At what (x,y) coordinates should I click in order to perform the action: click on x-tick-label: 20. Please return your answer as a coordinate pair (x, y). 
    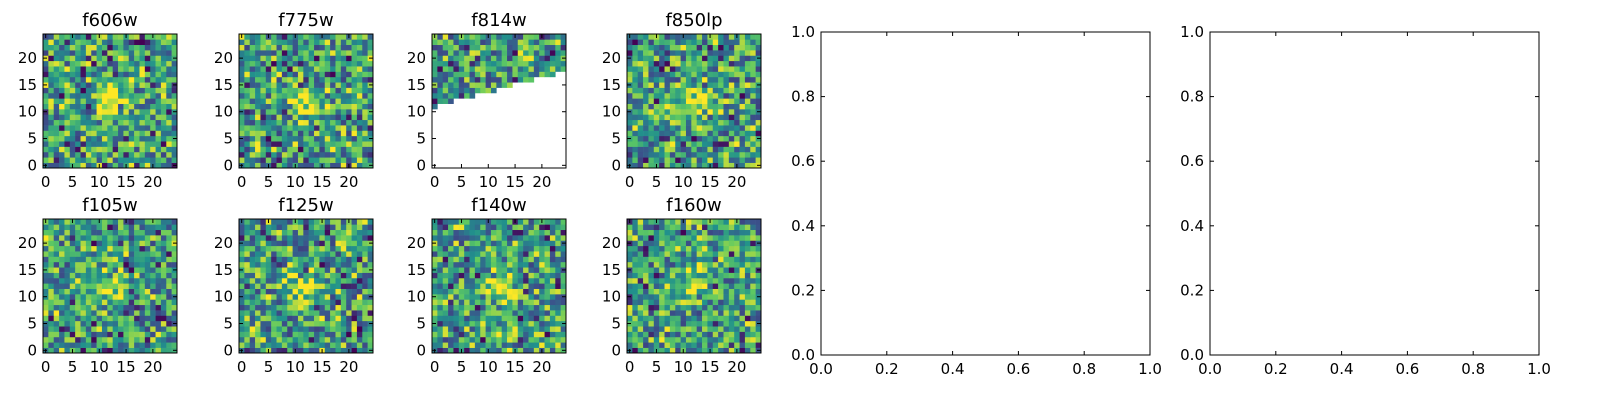
    Looking at the image, I should click on (541, 182).